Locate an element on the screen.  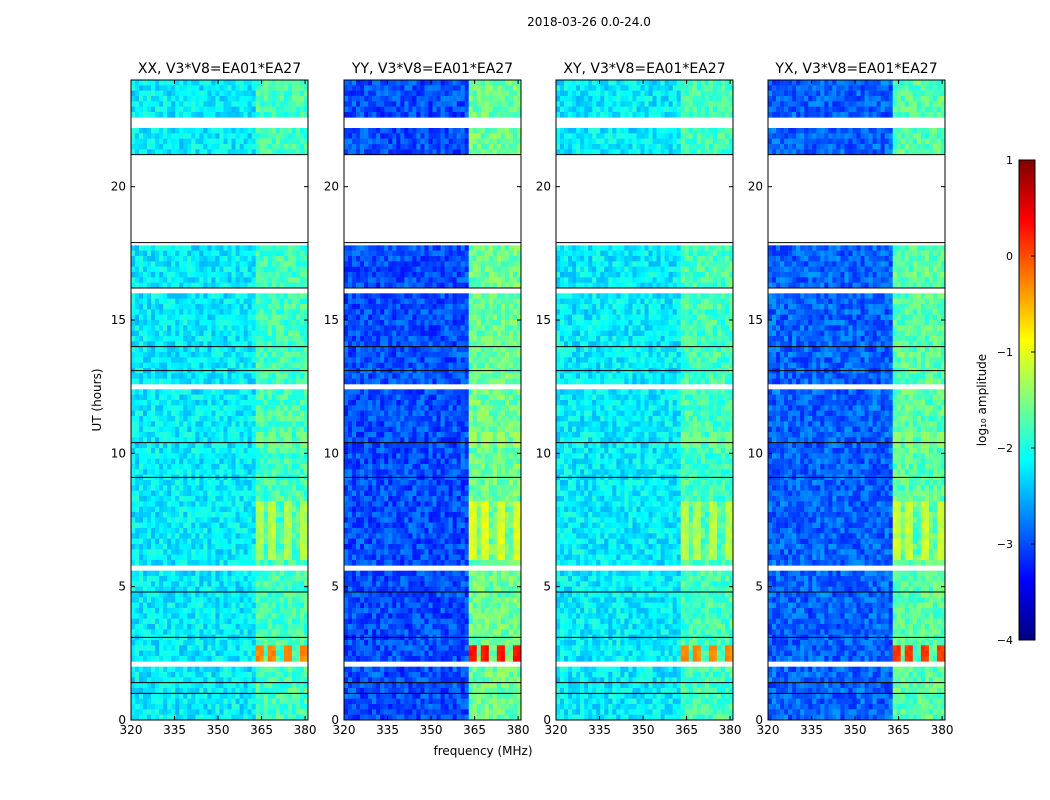
panel-title: YY, V3*V8=EA01*EA27 is located at coordinates (432, 69).